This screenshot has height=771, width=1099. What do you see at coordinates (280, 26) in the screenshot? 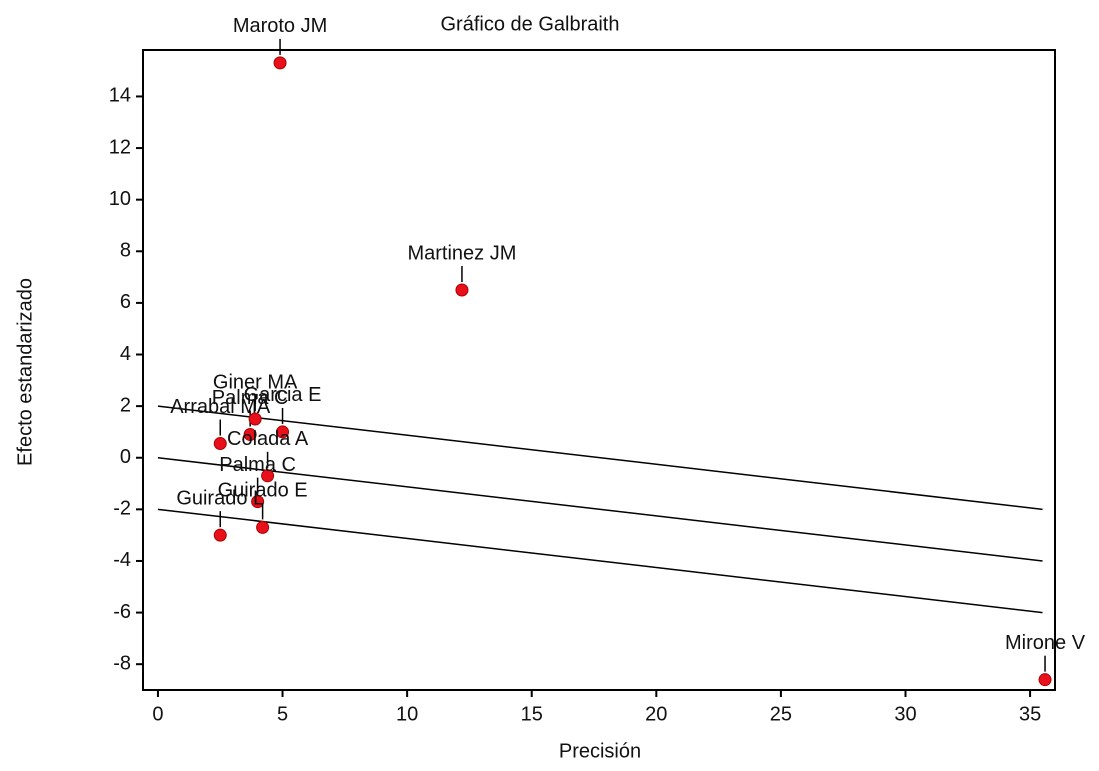
I see `point-label: Maroto JM` at bounding box center [280, 26].